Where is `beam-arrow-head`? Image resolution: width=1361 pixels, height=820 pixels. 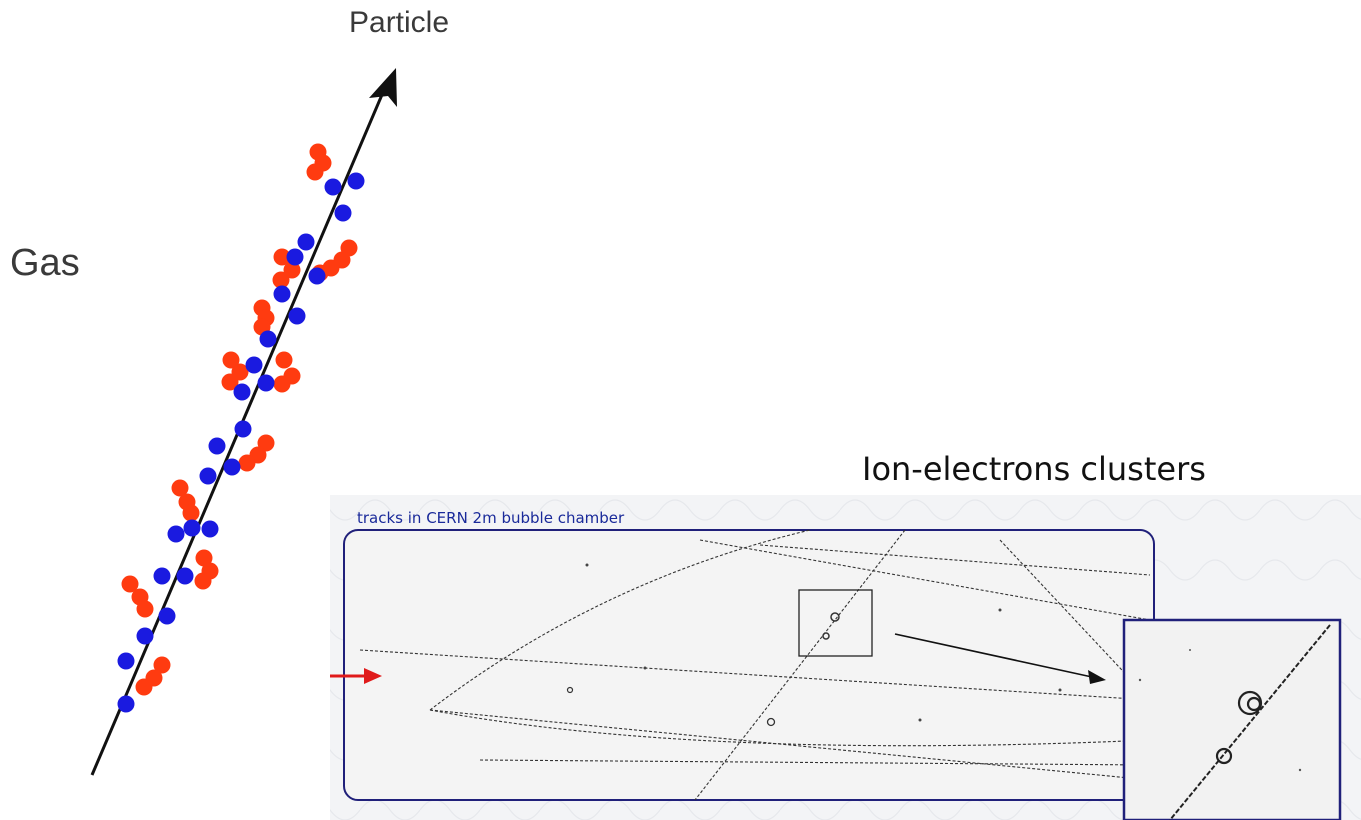 beam-arrow-head is located at coordinates (373, 676).